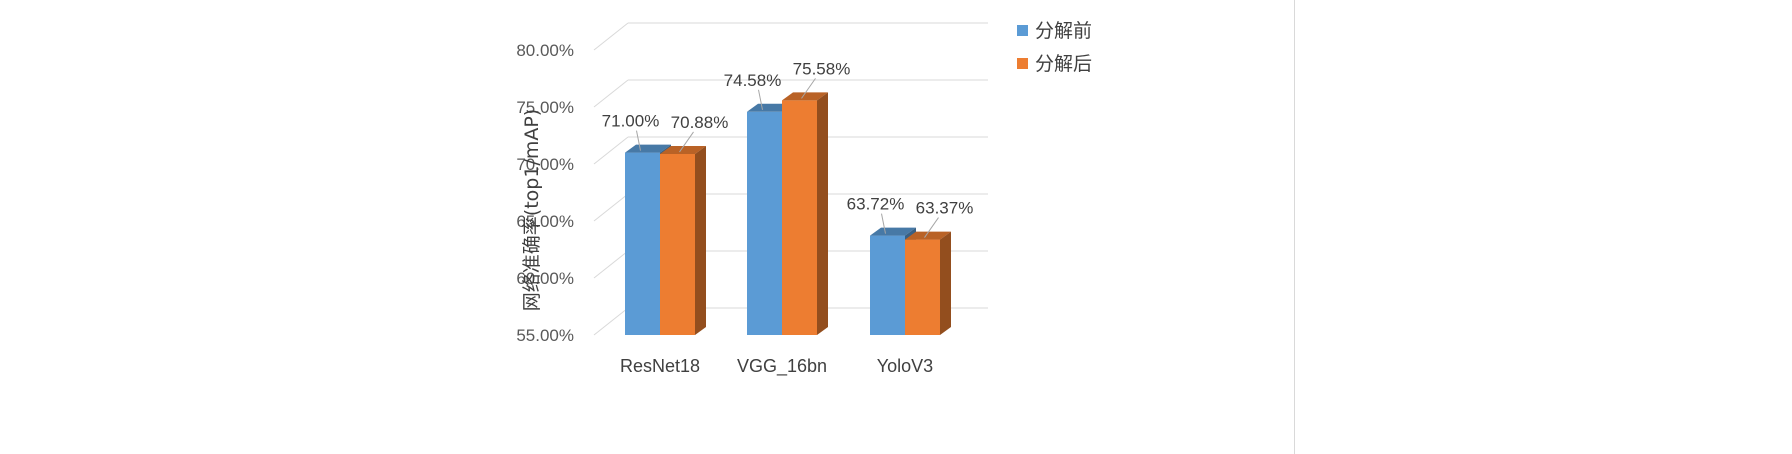 This screenshot has height=454, width=1792. What do you see at coordinates (822, 68) in the screenshot?
I see `data-label: 75.58%` at bounding box center [822, 68].